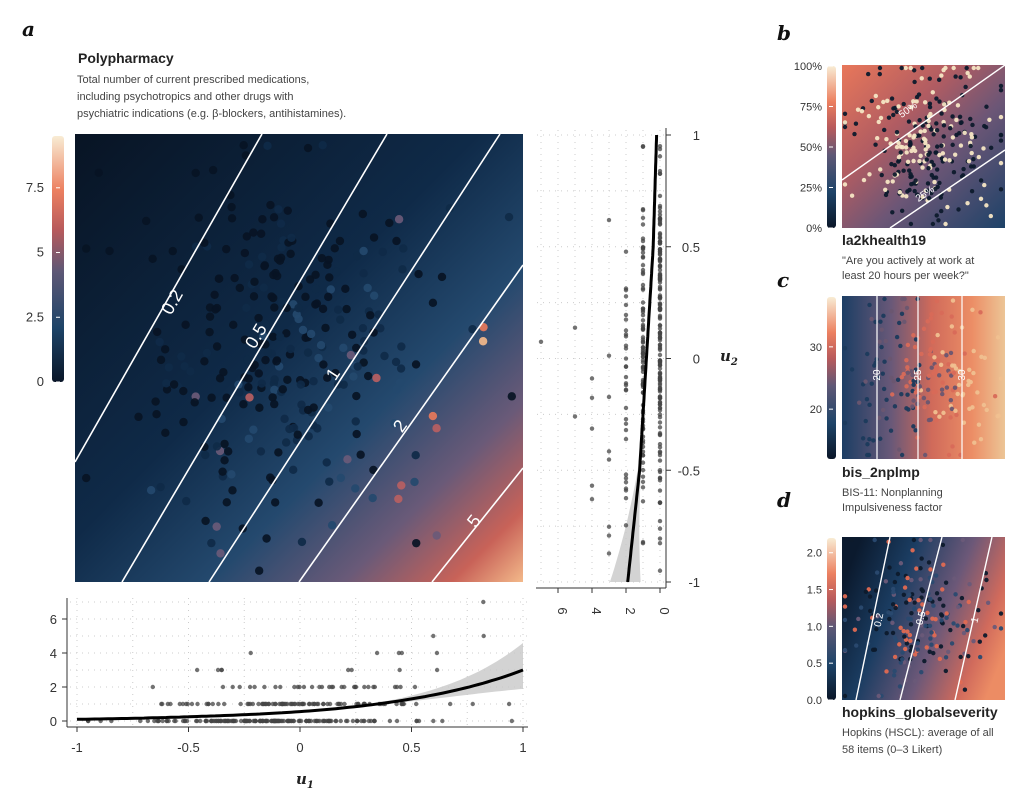 The height and width of the screenshot is (804, 1024). Describe the element at coordinates (918, 375) in the screenshot. I see `contour-label: 25` at that location.